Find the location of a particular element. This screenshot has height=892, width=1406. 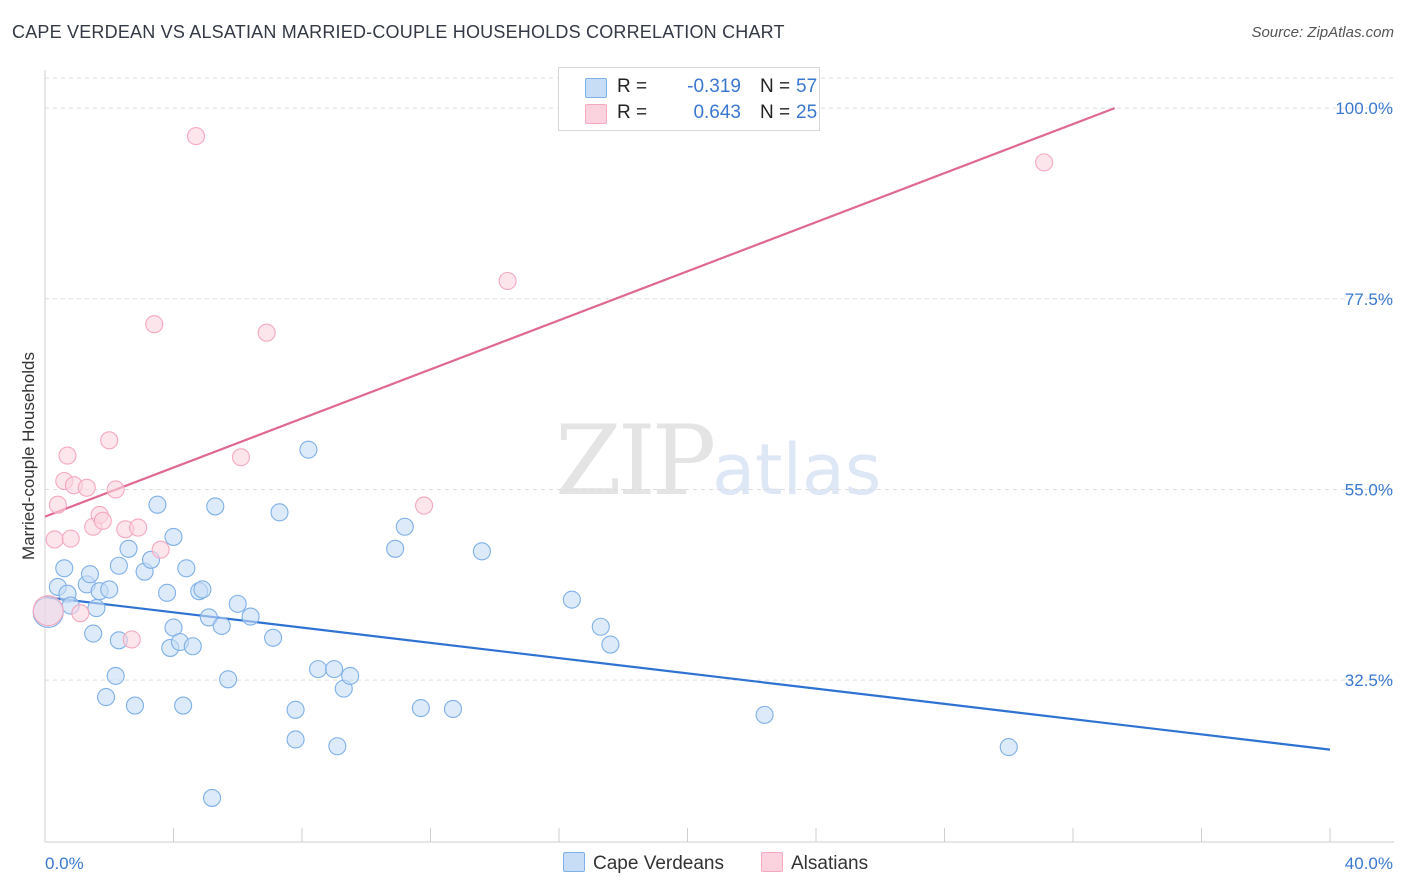

watermark-zip: ZIP is located at coordinates (635, 461).